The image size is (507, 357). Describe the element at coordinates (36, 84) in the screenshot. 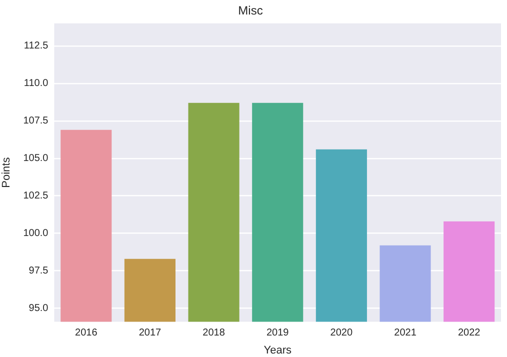

I see `y-tick-label: 110.0` at that location.